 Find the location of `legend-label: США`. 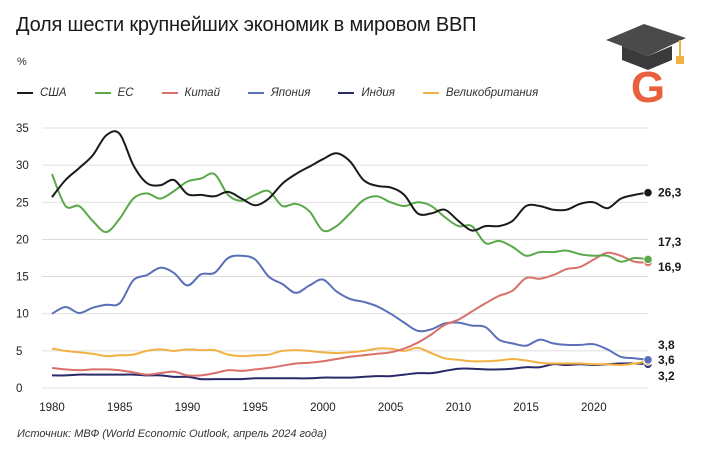

legend-label: США is located at coordinates (53, 93).